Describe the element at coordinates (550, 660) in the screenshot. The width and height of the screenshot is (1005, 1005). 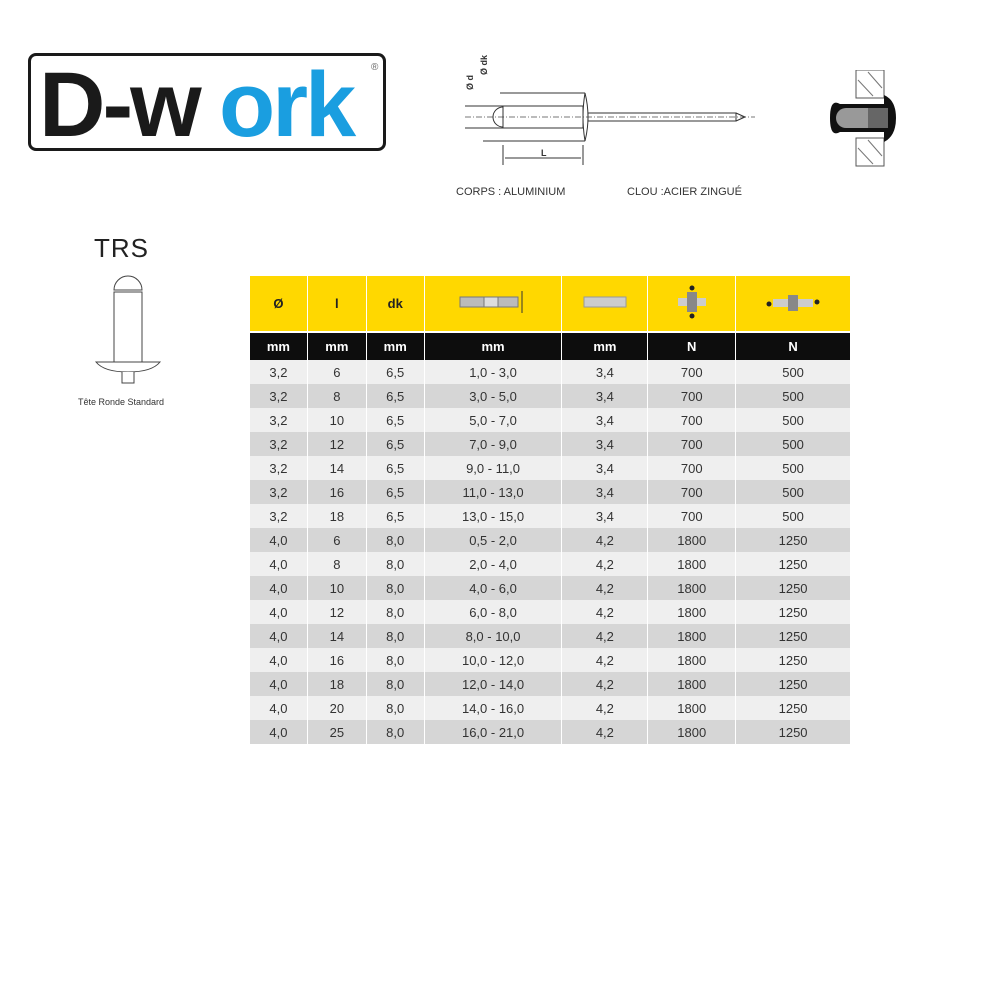
I see `table-row: 4,0 16 8,0 10,0 - 12,0 4,2 1800 1250` at that location.